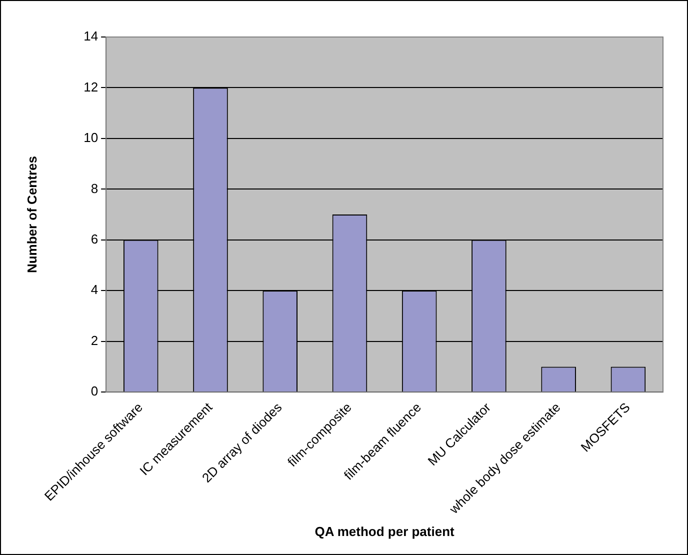  I want to click on y-tick-label: 14, so click(91, 36).